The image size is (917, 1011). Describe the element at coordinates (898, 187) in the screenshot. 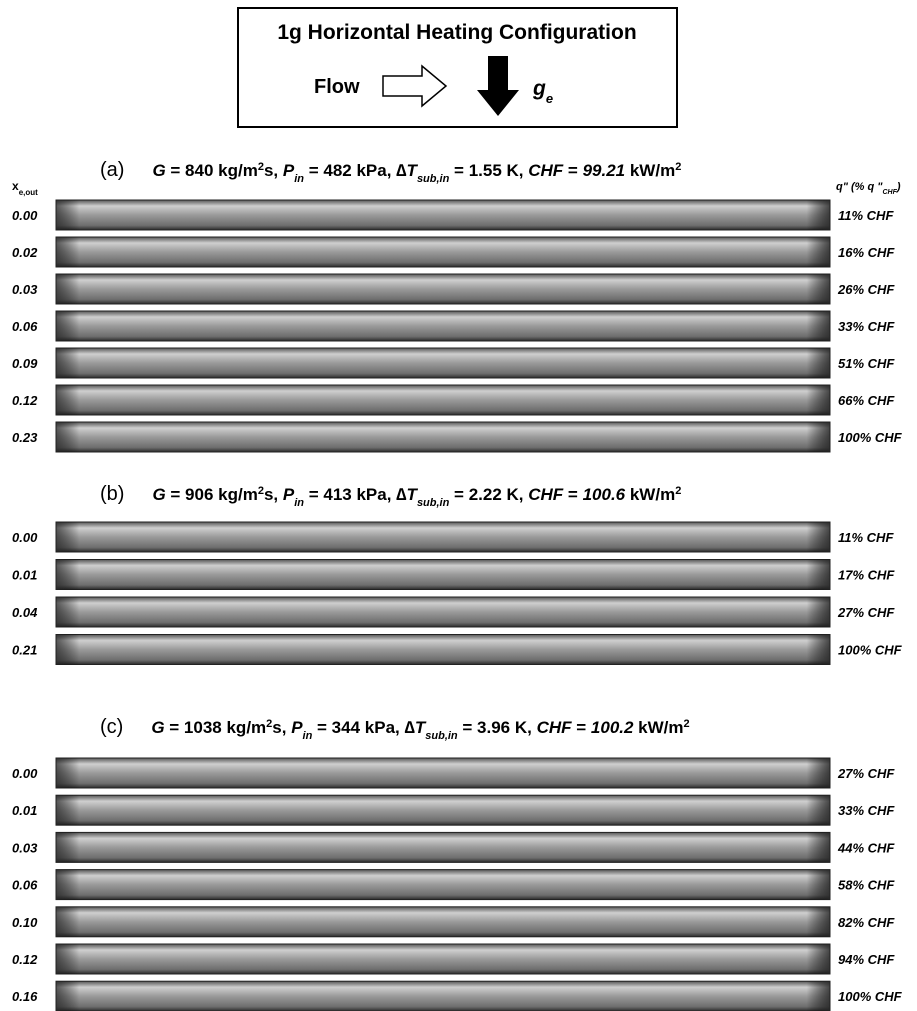

I see `q-close: )` at that location.